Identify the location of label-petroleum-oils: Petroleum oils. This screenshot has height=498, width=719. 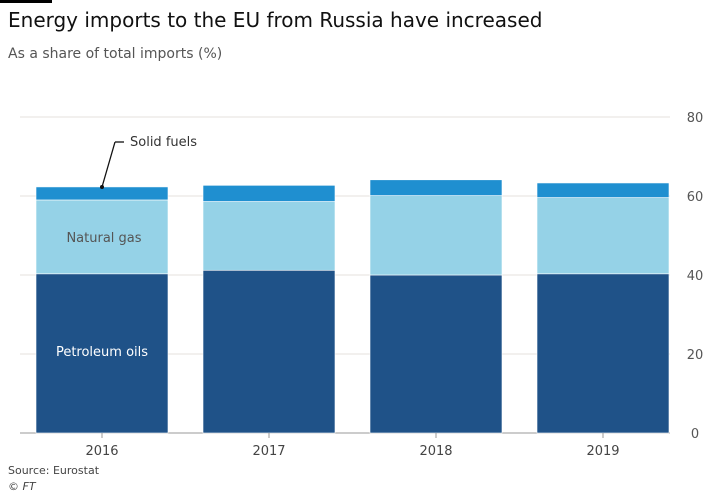
(102, 352).